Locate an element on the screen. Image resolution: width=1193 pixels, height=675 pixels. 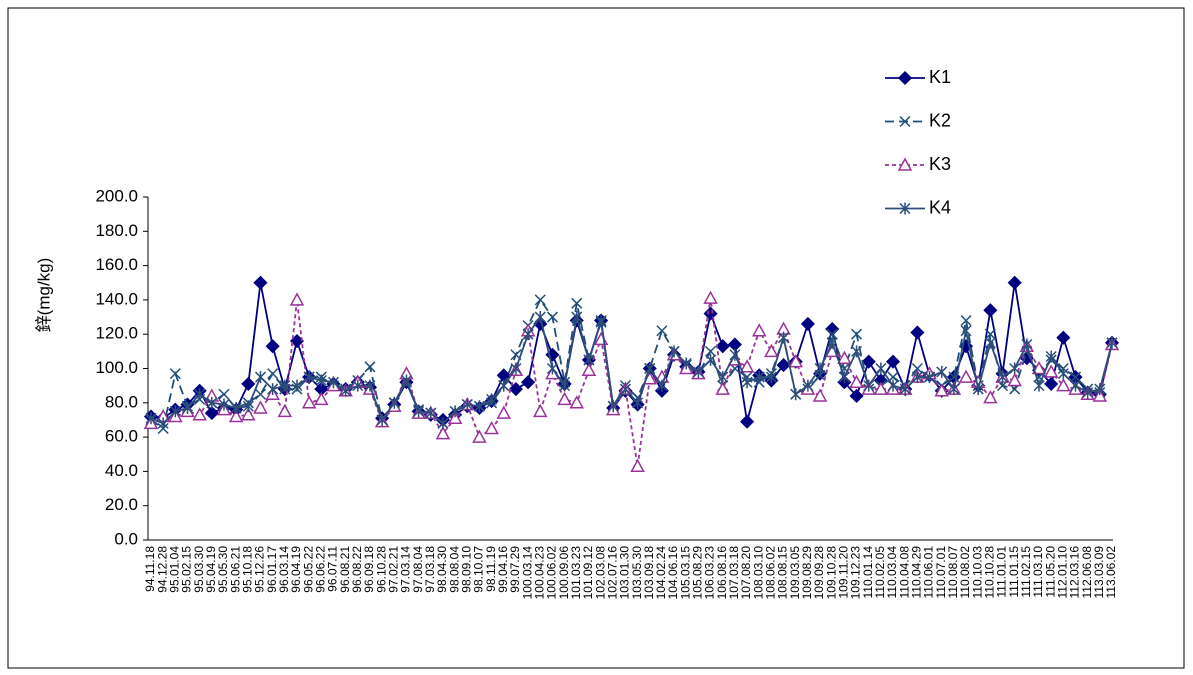
x-tick-label: 101.09.12 is located at coordinates (588, 573).